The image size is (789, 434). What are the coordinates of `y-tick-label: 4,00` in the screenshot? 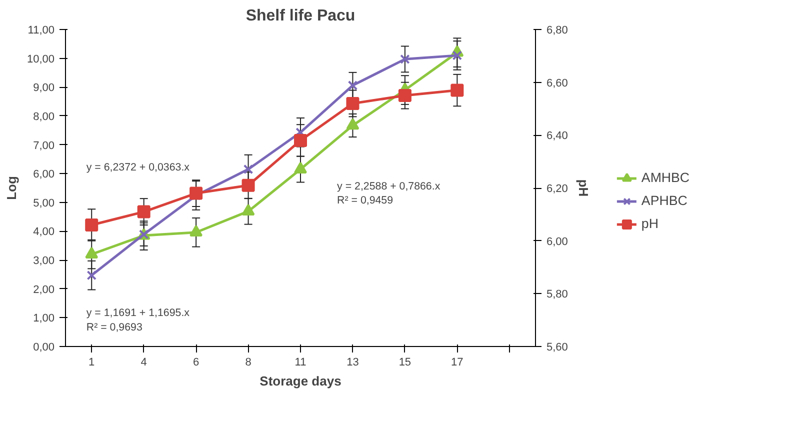 It's located at (44, 232).